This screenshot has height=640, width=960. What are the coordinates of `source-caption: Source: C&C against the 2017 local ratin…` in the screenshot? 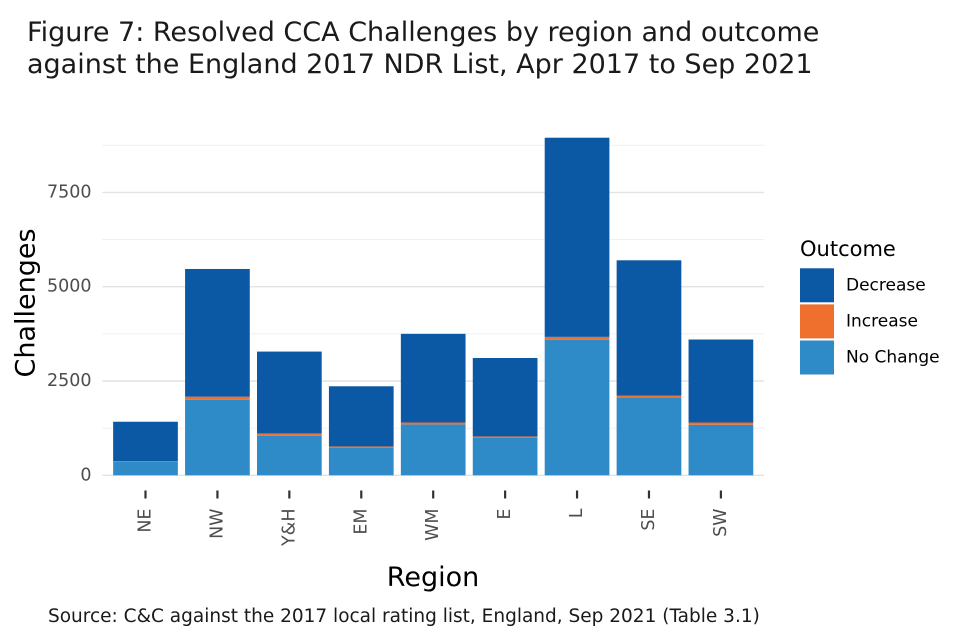 It's located at (404, 616).